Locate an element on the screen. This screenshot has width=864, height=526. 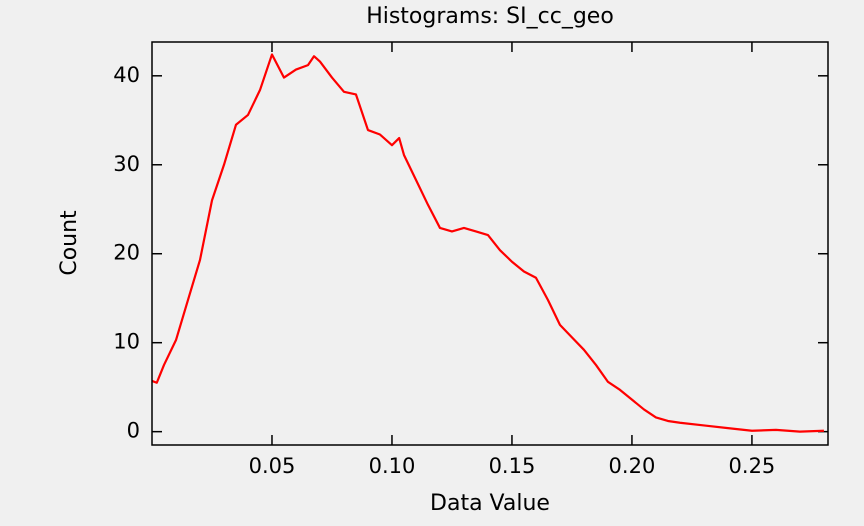
x-tick-label: 0.20 is located at coordinates (632, 466).